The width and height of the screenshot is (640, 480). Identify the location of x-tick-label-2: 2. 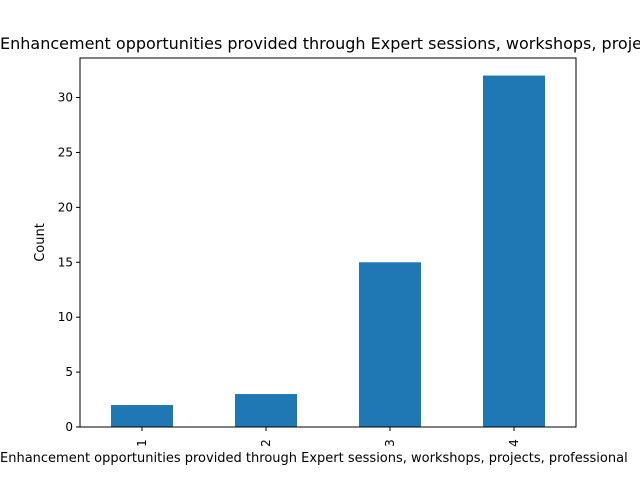
(266, 443).